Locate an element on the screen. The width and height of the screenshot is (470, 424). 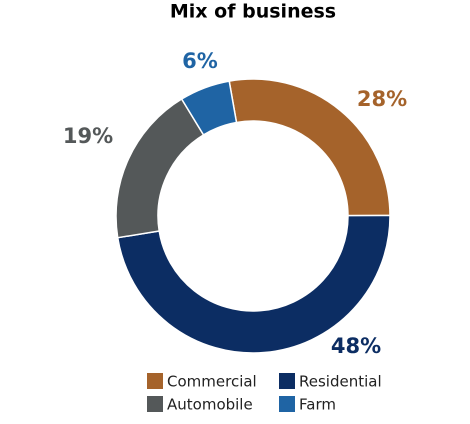
value-label: 48% is located at coordinates (356, 346).